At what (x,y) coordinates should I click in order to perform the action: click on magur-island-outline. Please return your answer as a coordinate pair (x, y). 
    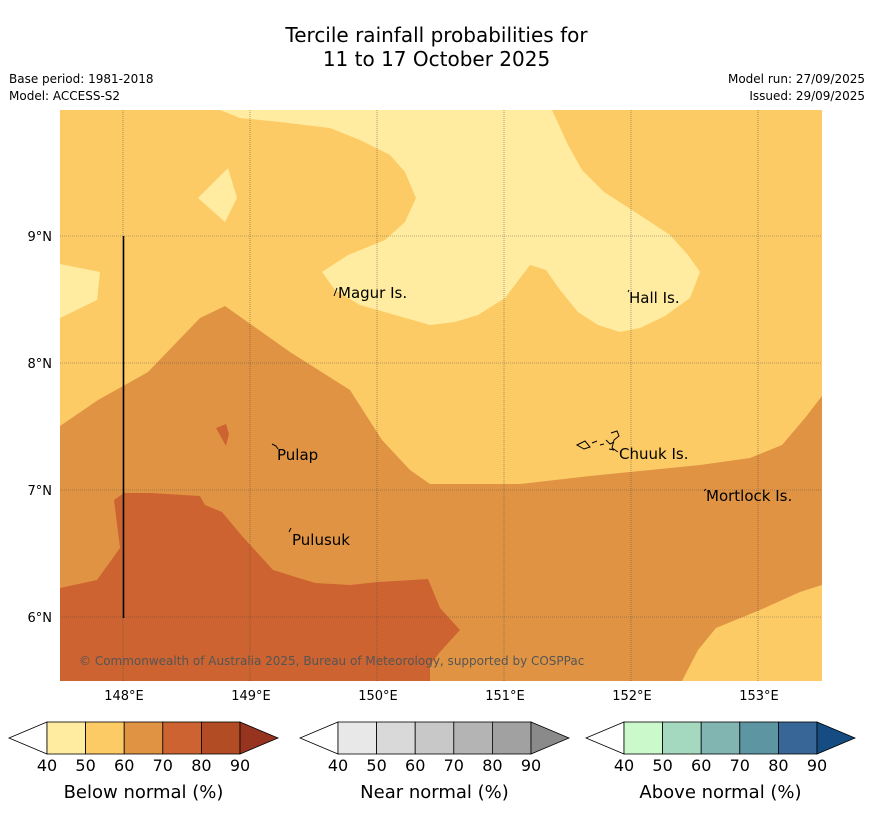
    Looking at the image, I should click on (335, 292).